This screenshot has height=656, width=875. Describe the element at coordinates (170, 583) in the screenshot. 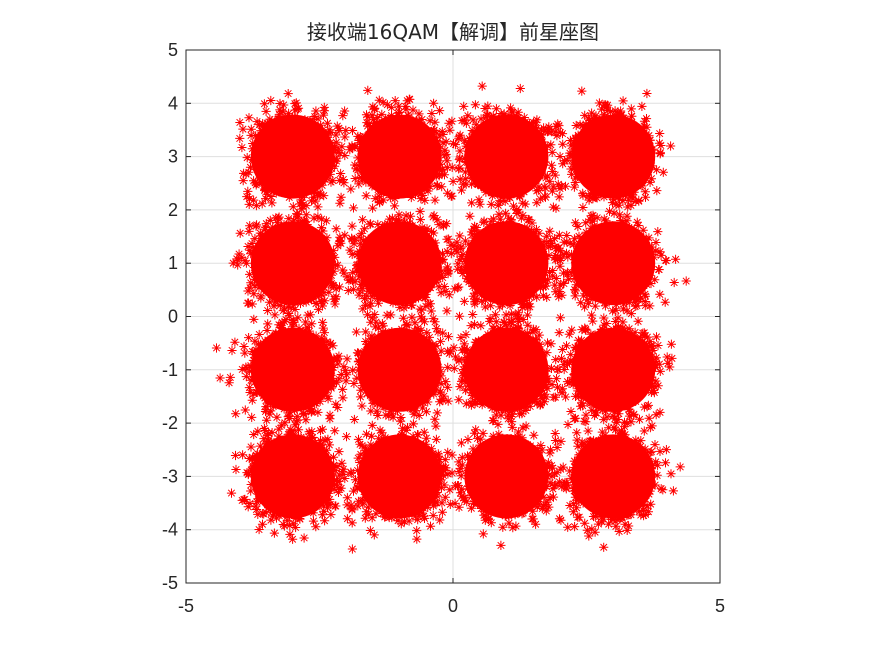

I see `y-tick-label: -5` at that location.